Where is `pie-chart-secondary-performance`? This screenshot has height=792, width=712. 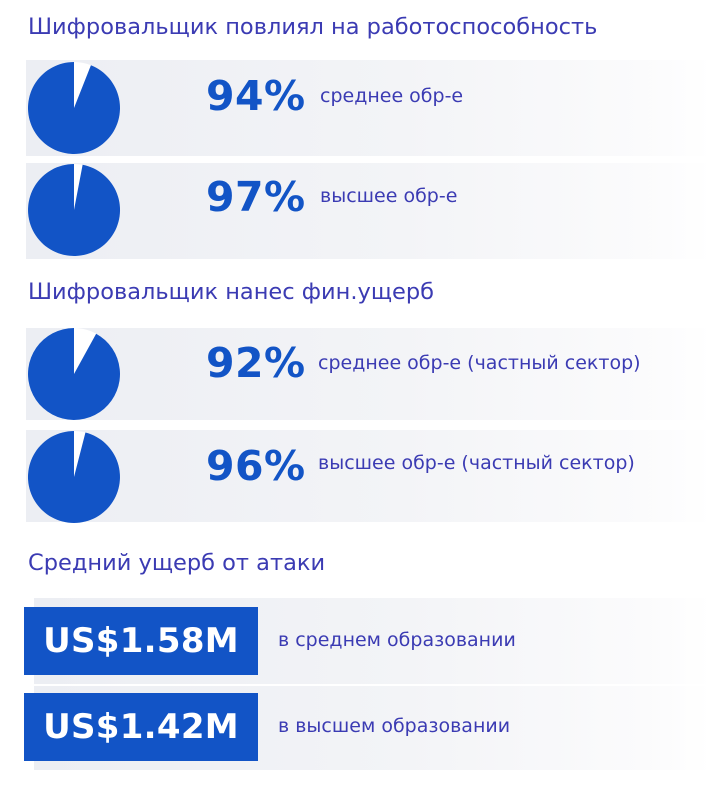
pie-chart-secondary-performance is located at coordinates (73, 108).